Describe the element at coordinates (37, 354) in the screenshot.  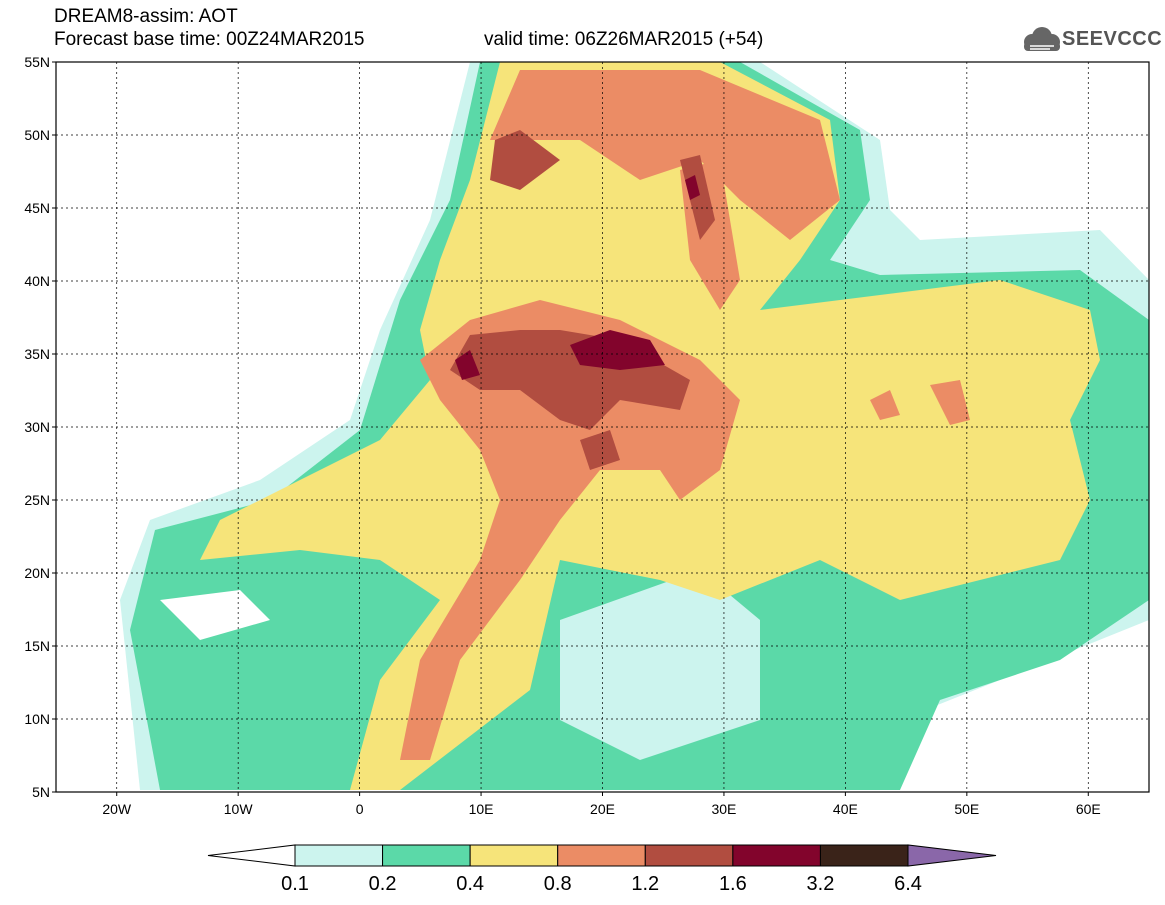
I see `lat-tick-label: 35N` at that location.